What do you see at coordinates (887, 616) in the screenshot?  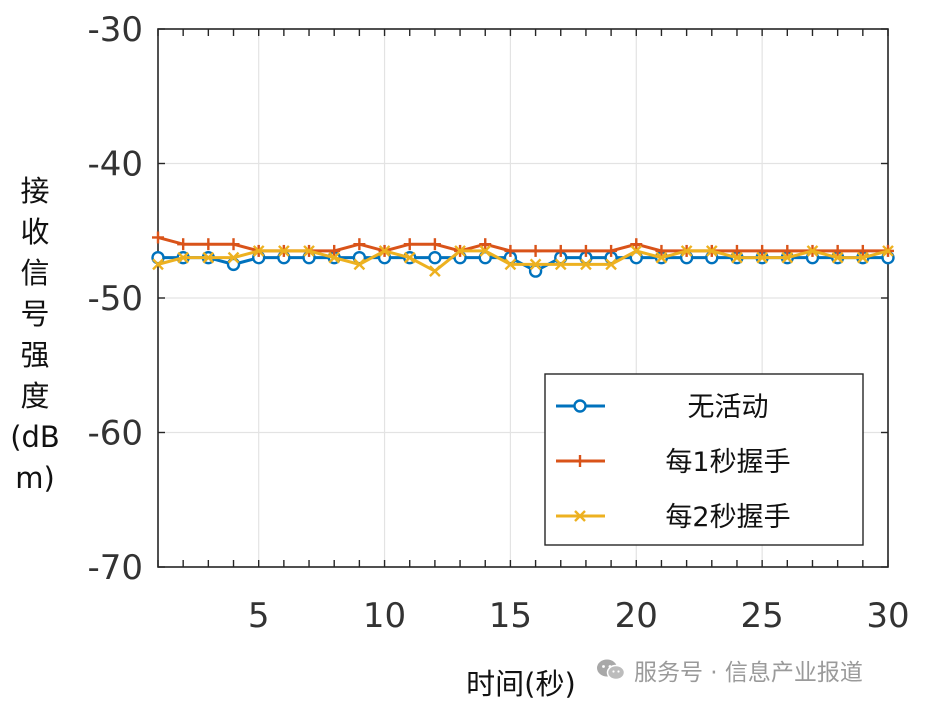 I see `x-tick-label: 30` at bounding box center [887, 616].